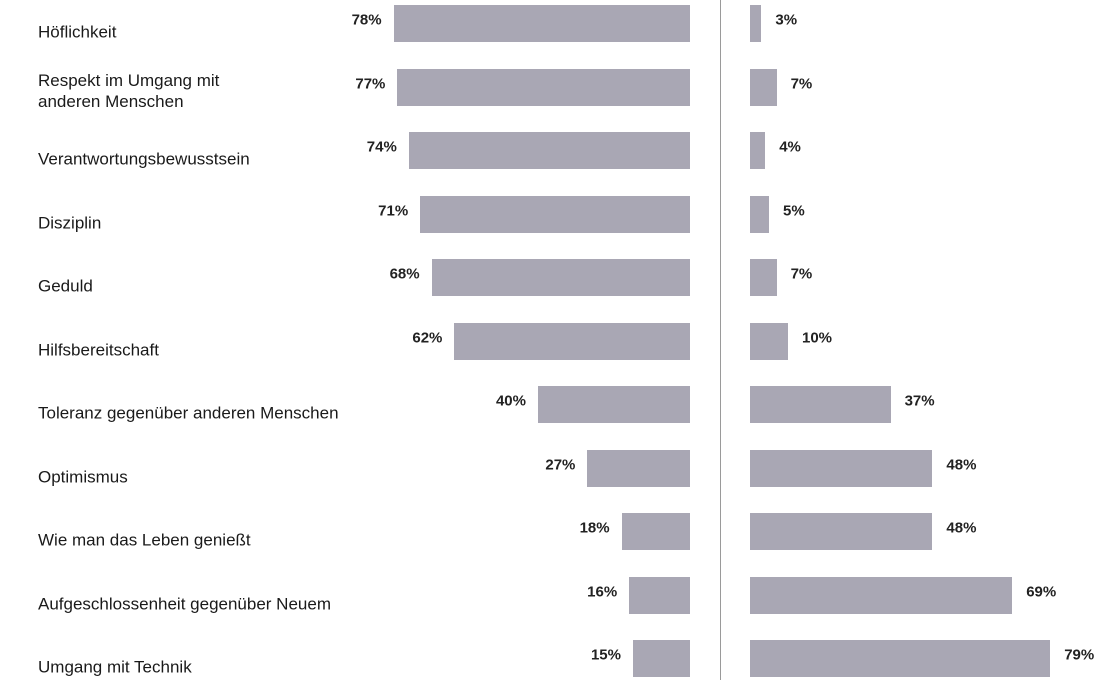 Image resolution: width=1103 pixels, height=680 pixels. What do you see at coordinates (184, 603) in the screenshot?
I see `category-label: Aufgeschlossenheit gegenüber Neuem` at bounding box center [184, 603].